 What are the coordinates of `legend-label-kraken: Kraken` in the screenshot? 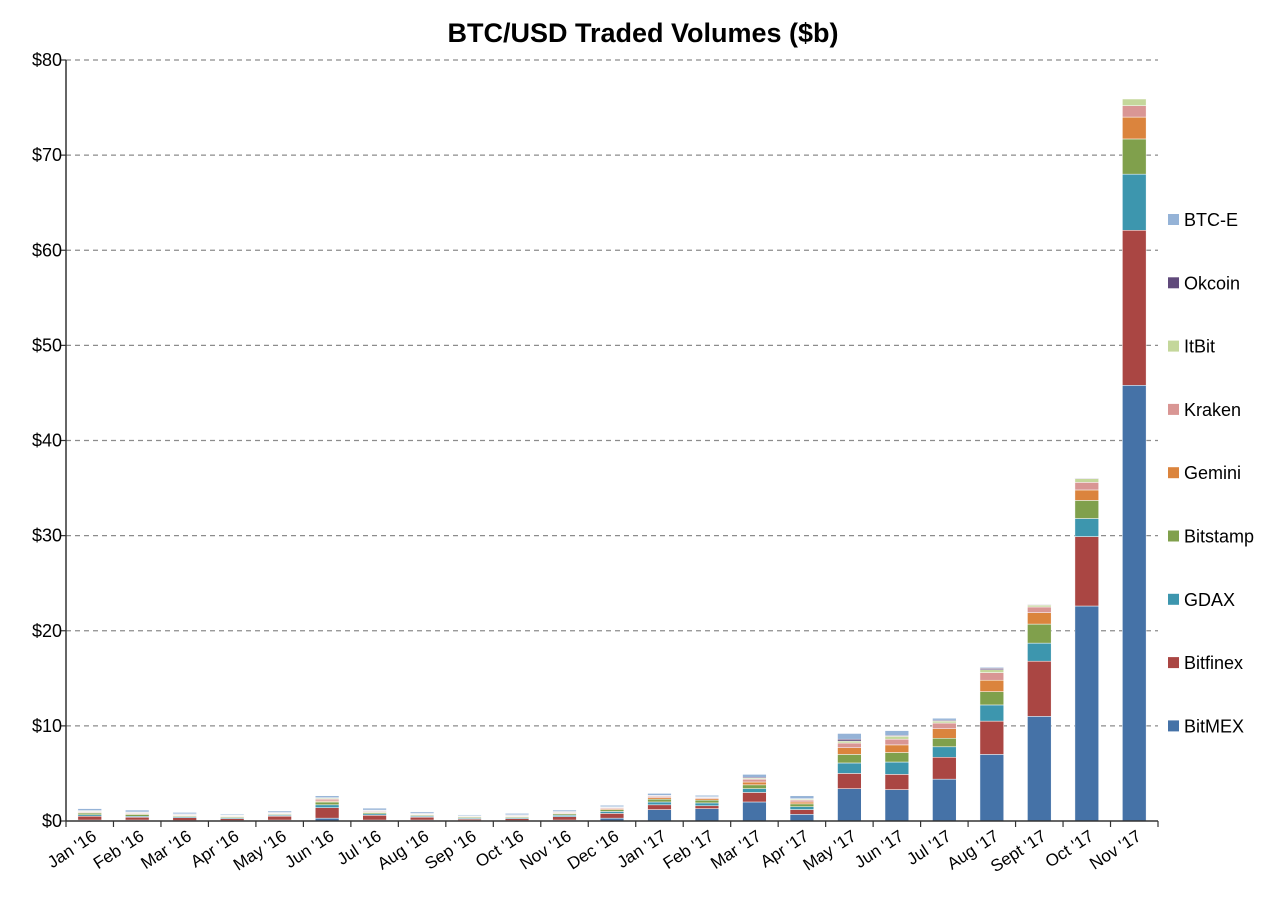 It's located at (1212, 410).